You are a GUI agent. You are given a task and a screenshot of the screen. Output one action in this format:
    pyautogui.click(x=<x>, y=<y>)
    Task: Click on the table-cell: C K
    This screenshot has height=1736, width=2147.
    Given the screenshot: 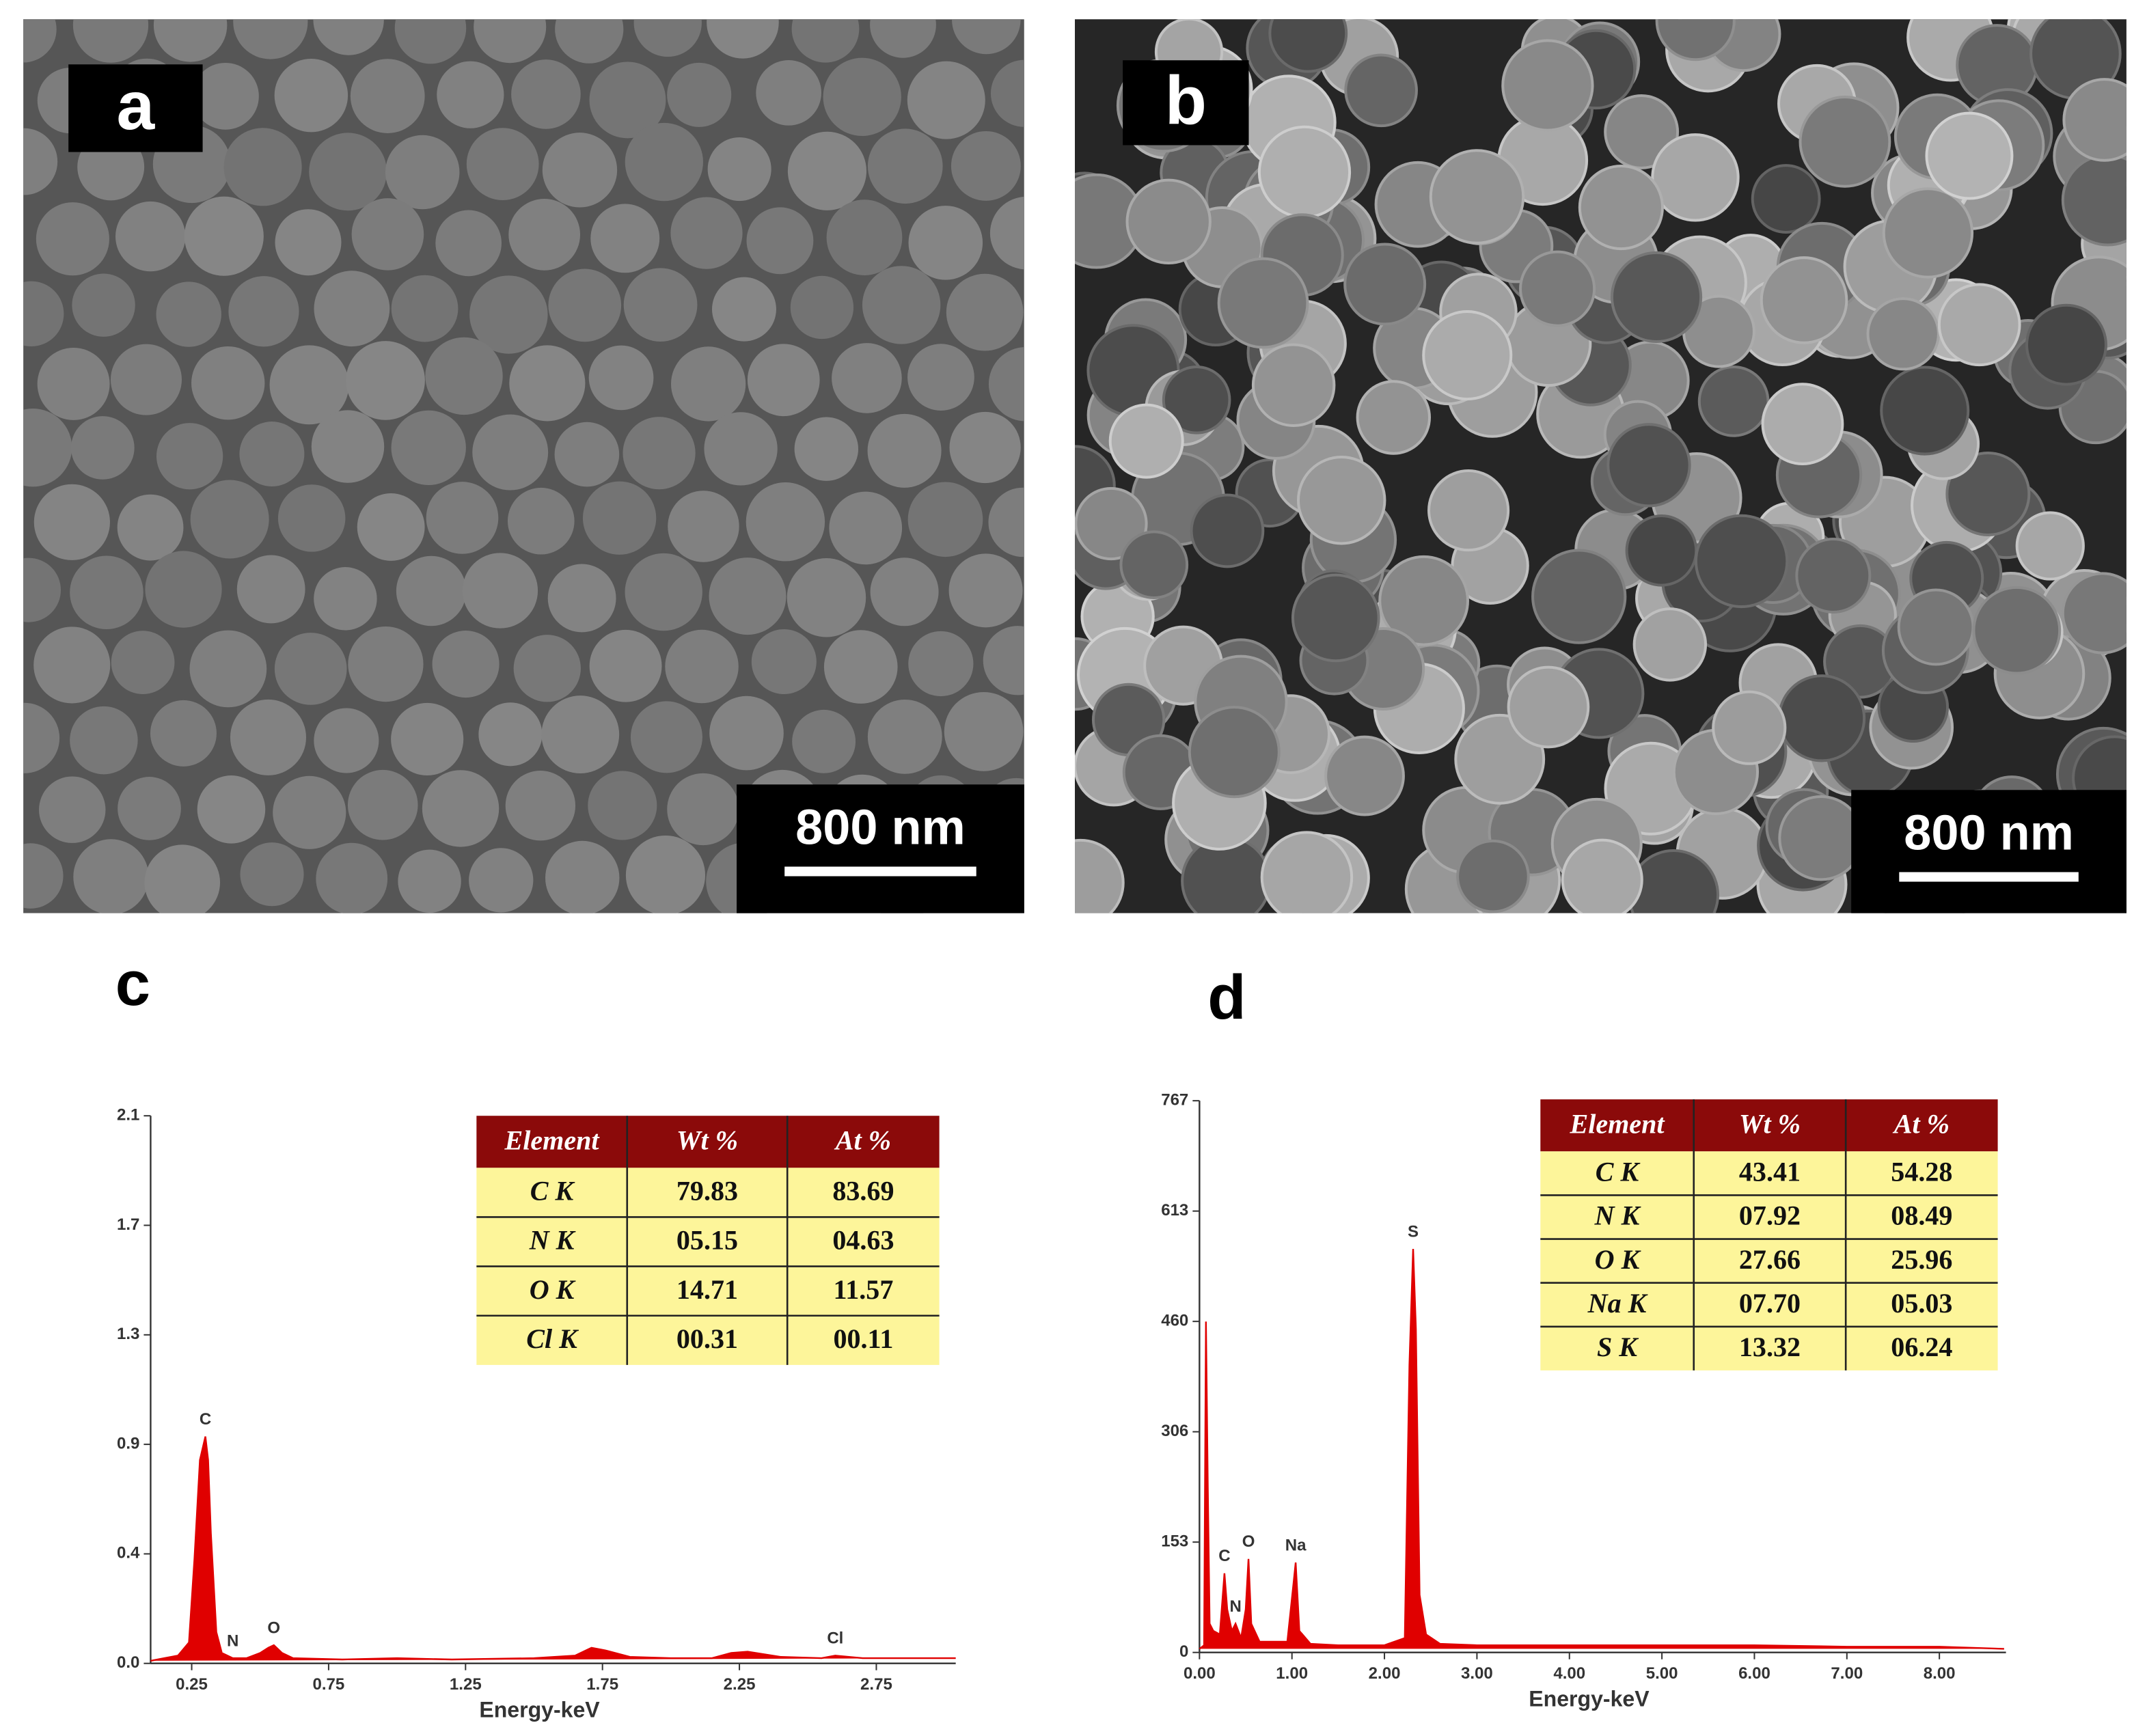 What is the action you would take?
    pyautogui.click(x=552, y=1191)
    